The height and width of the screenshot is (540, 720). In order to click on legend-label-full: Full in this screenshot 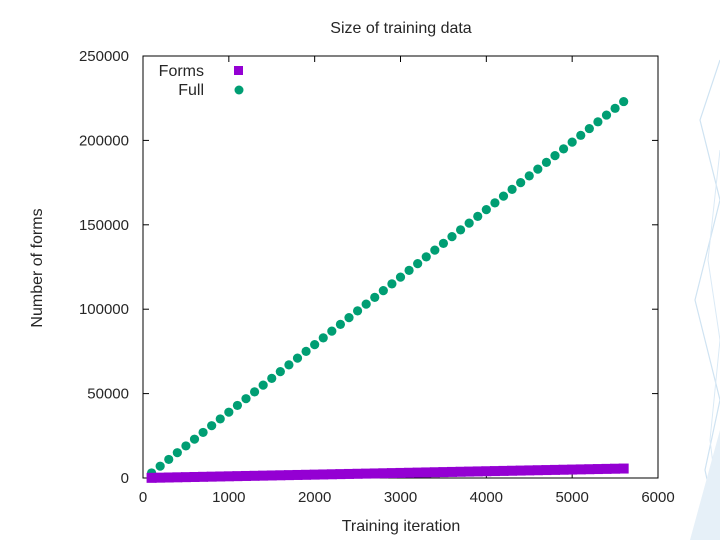, I will do `click(191, 90)`.